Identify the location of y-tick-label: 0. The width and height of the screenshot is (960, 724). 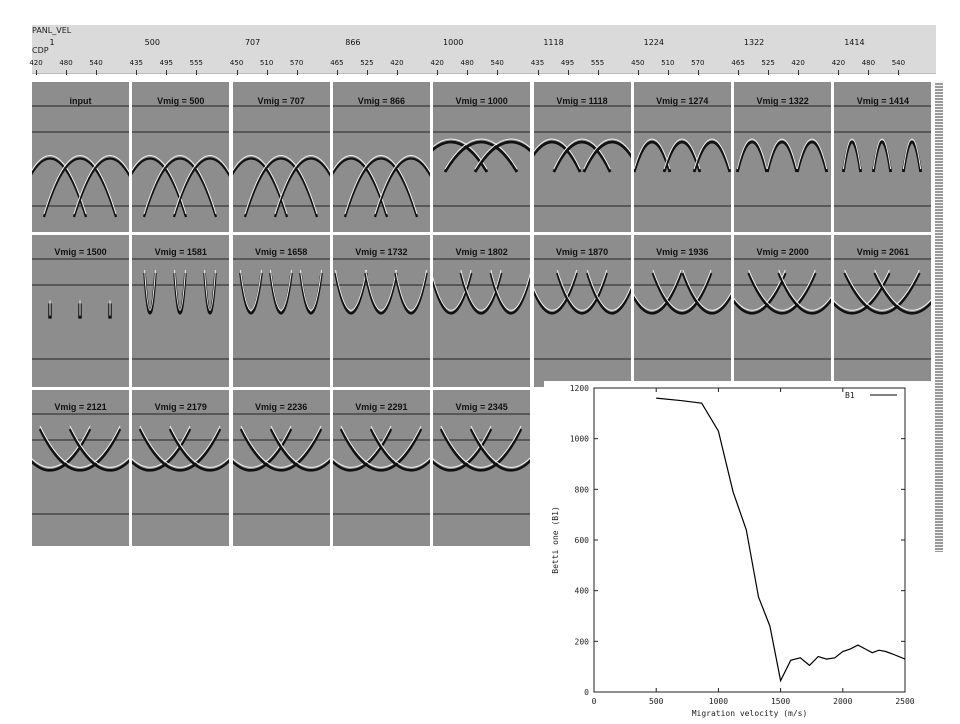
(586, 692).